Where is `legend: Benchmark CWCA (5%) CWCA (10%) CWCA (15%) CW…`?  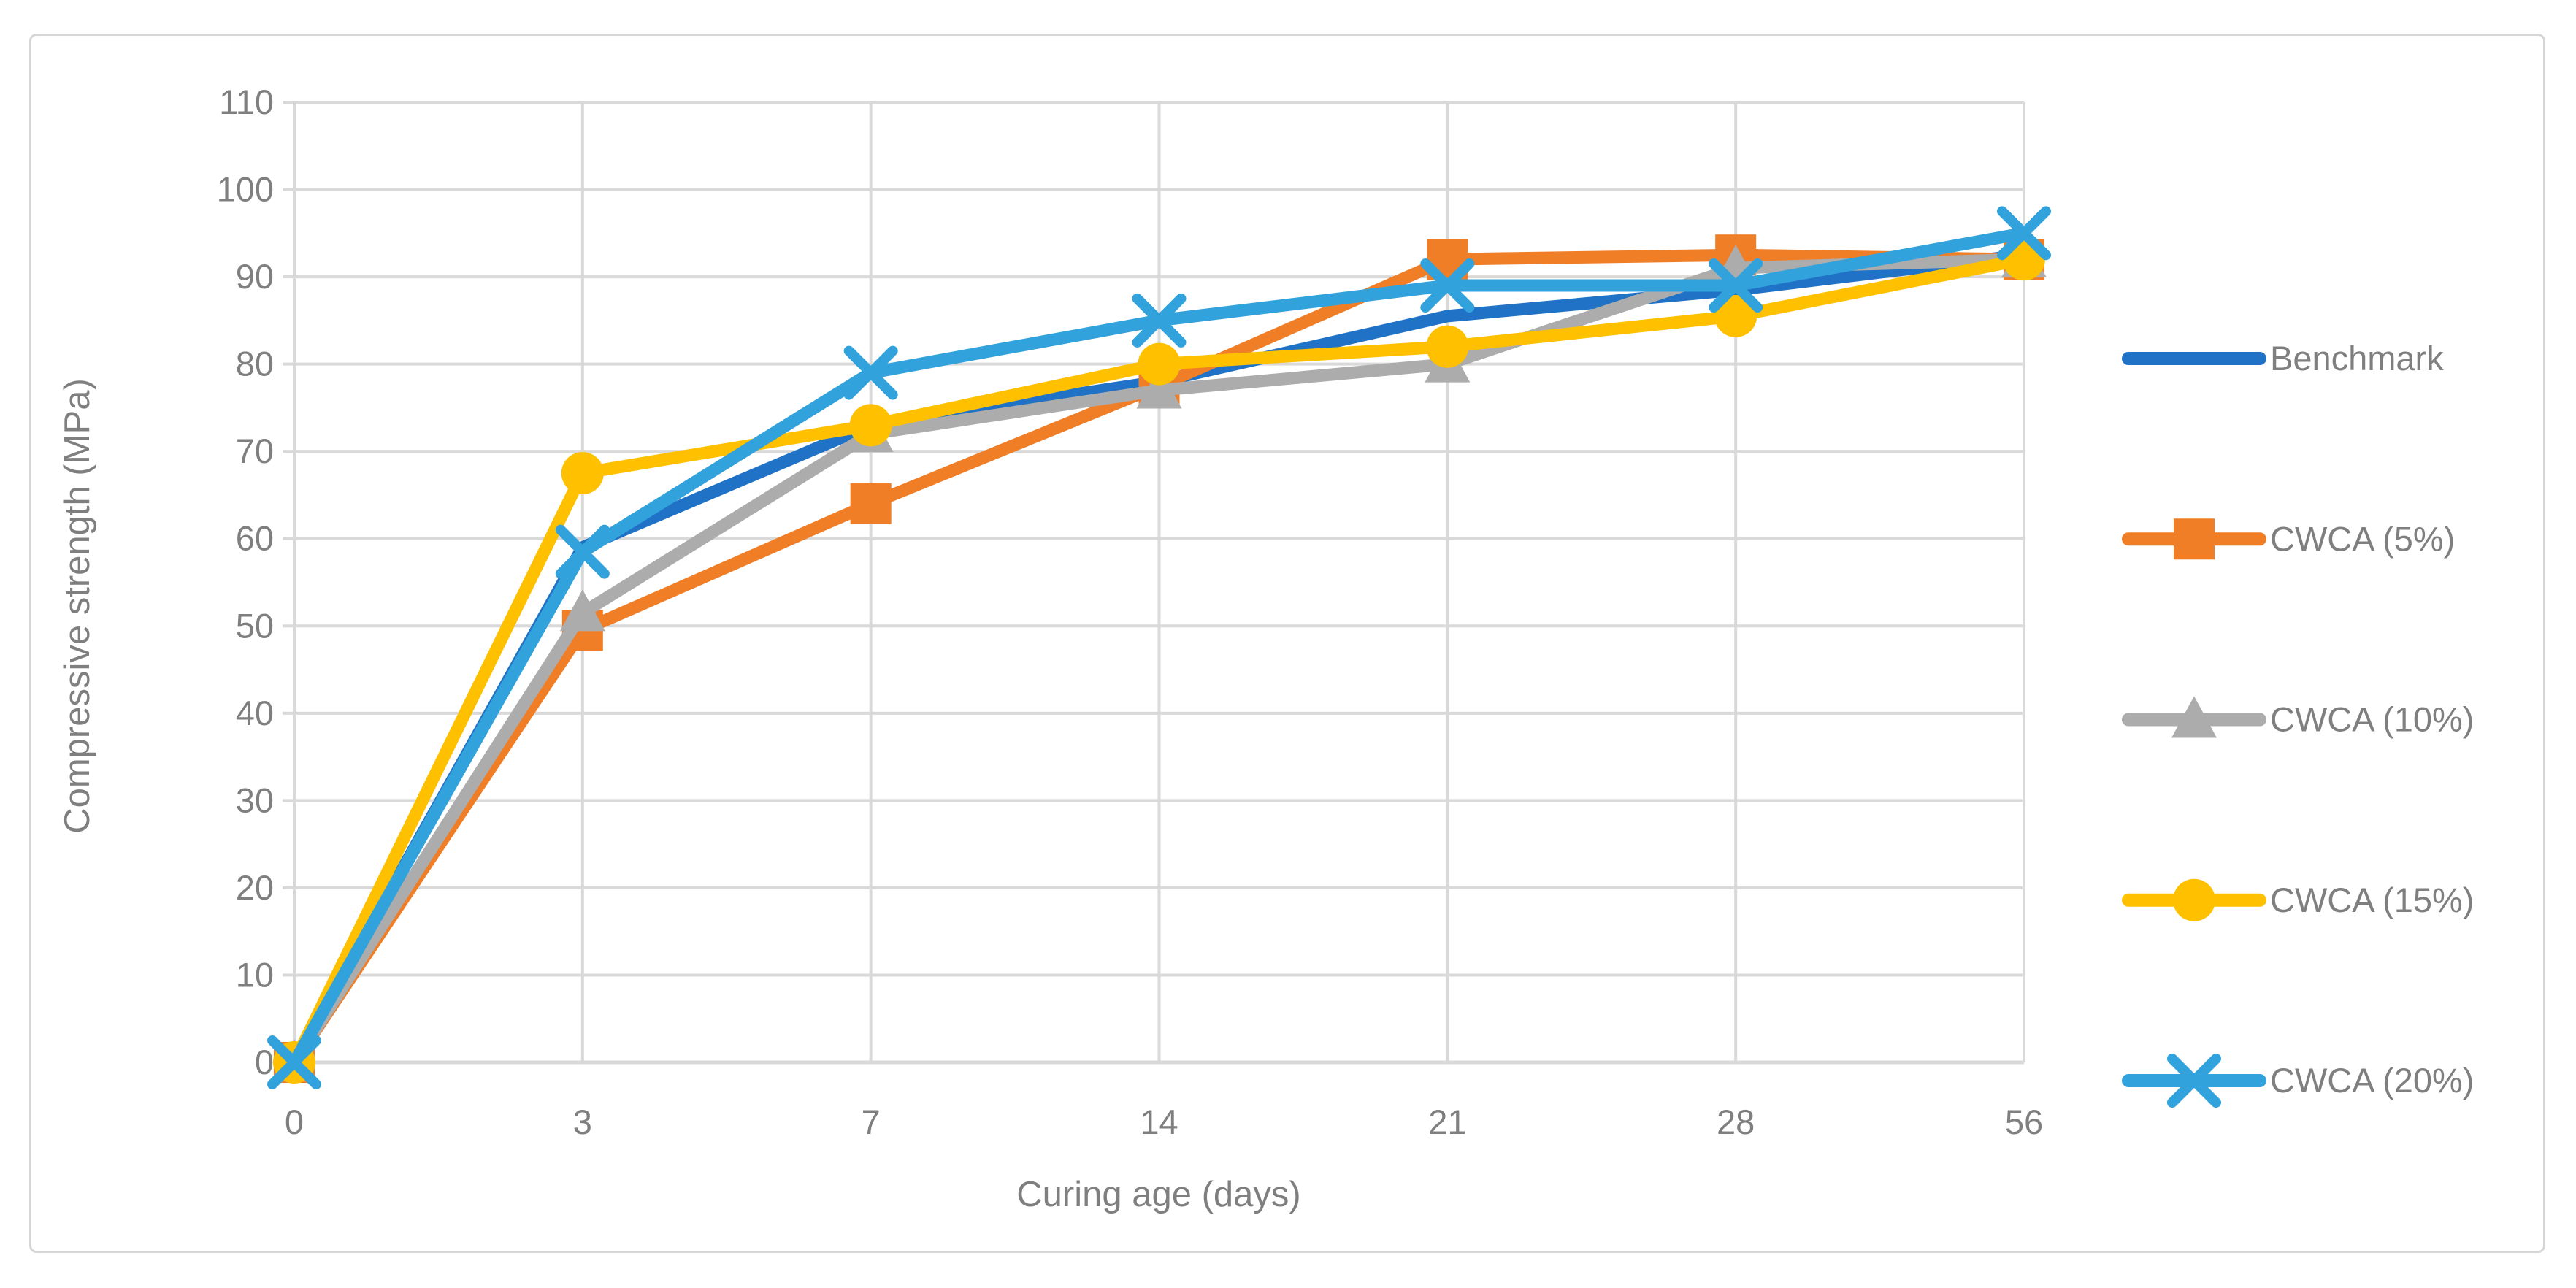 legend: Benchmark CWCA (5%) CWCA (10%) CWCA (15%) CW… is located at coordinates (2298, 723).